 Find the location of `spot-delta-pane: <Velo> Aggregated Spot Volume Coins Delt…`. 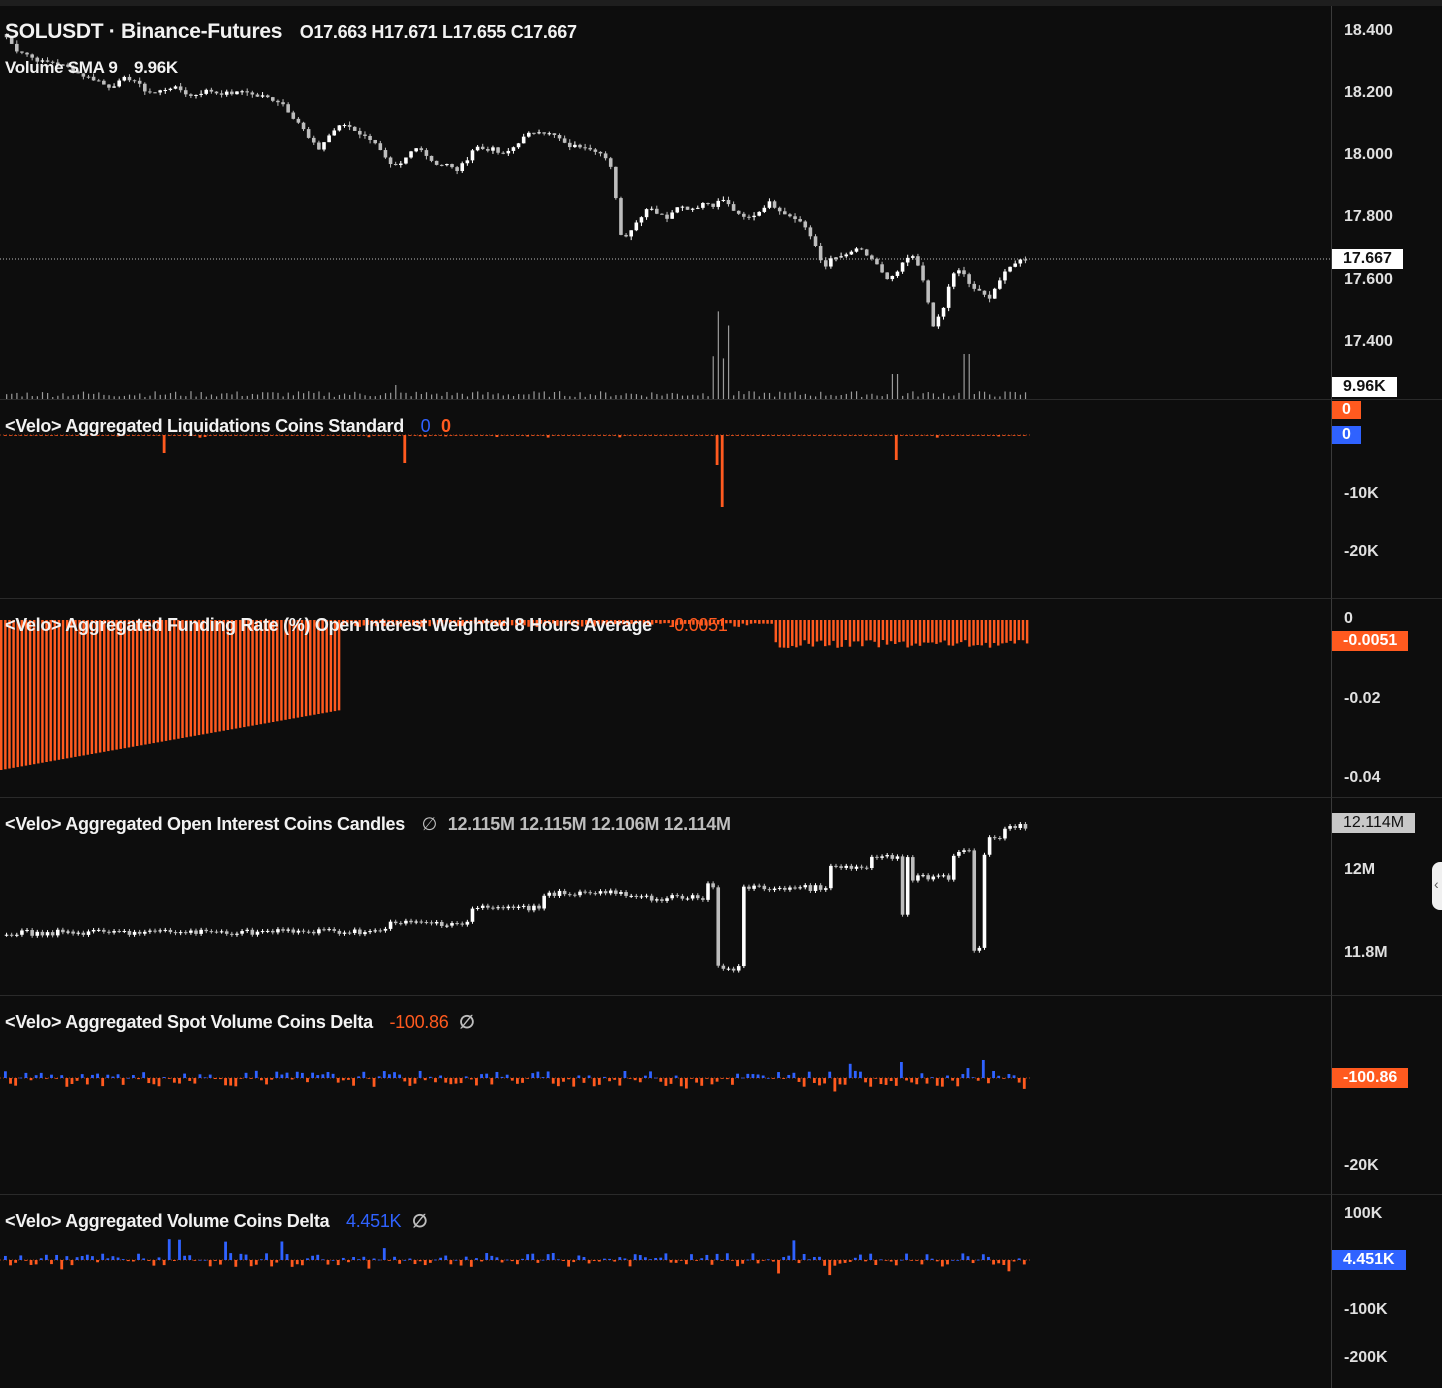

spot-delta-pane: <Velo> Aggregated Spot Volume Coins Delt… is located at coordinates (665, 1095).